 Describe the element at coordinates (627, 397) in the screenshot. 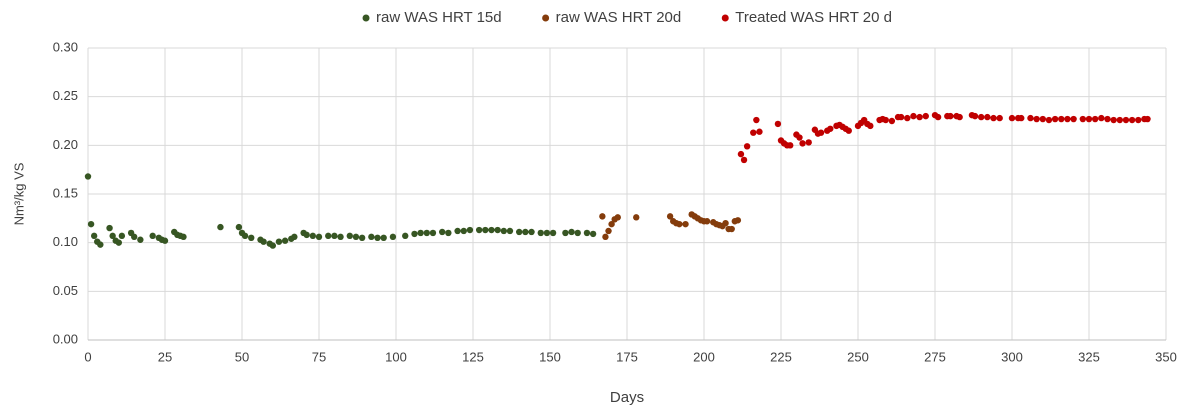

I see `x-axis-label: Days` at that location.